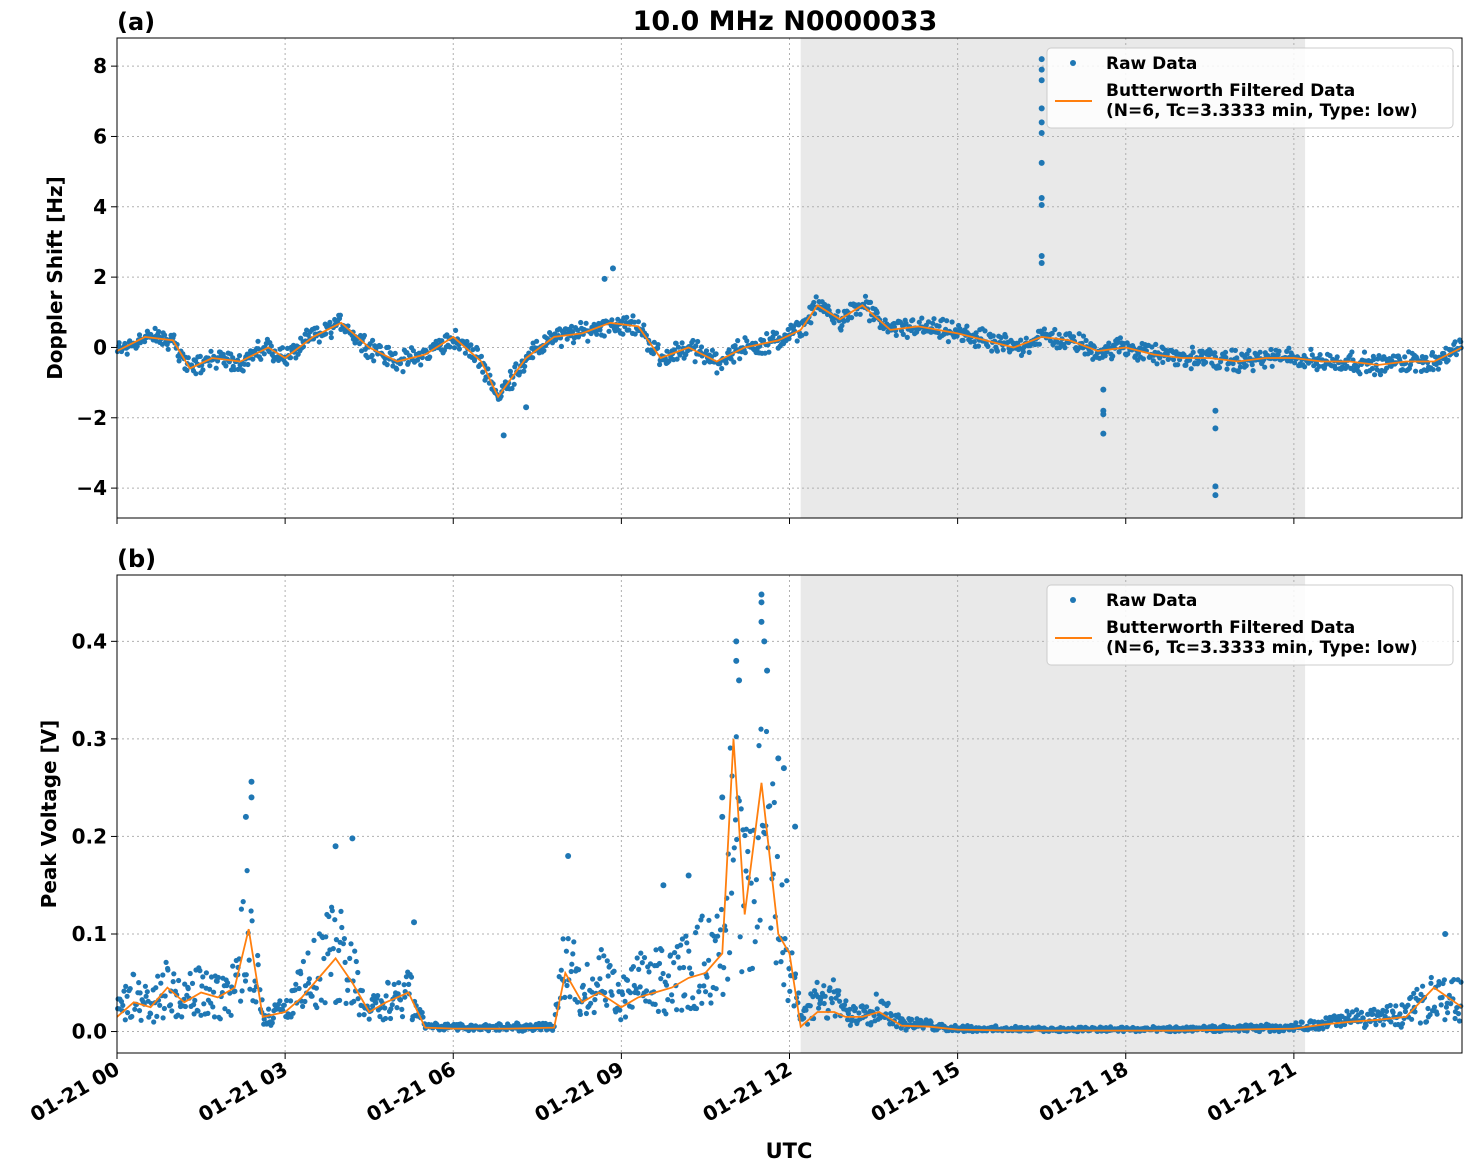  I want to click on ytick-label-b-0: 0.0, so click(89, 1032).